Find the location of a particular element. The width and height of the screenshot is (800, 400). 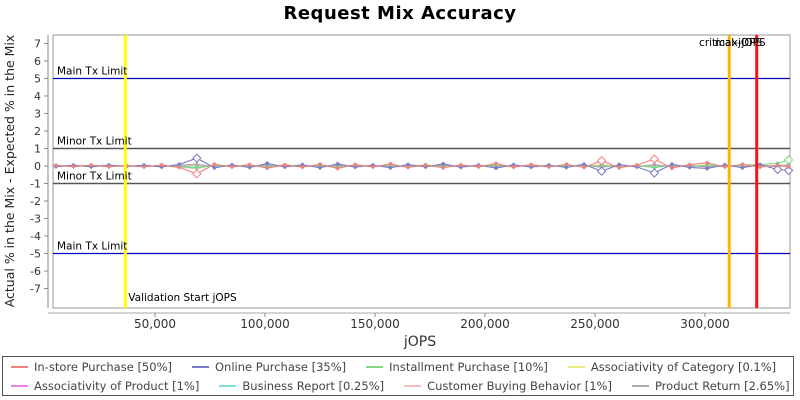

legend-item: Product Return [2.65%] is located at coordinates (710, 385).